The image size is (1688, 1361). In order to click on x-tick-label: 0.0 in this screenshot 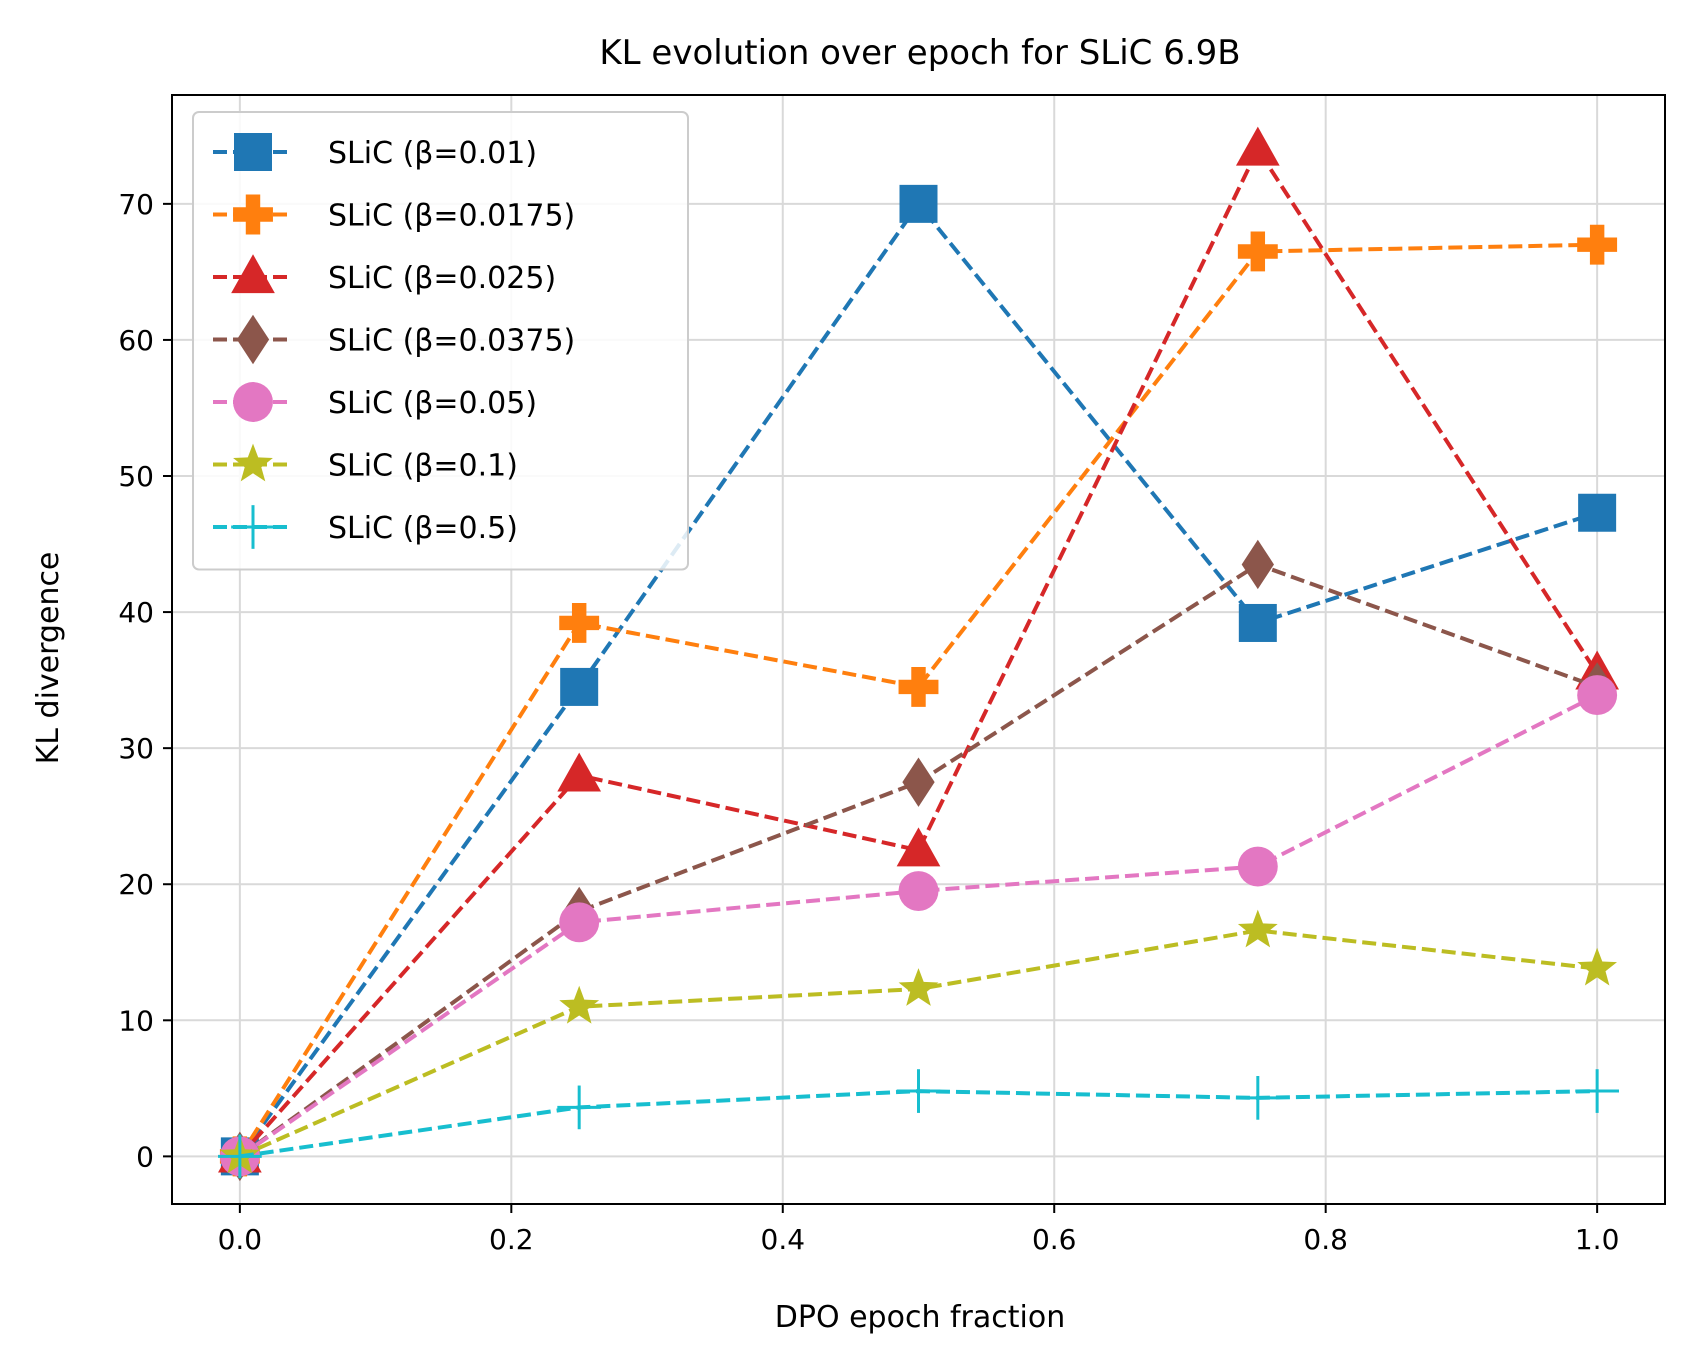, I will do `click(240, 1239)`.